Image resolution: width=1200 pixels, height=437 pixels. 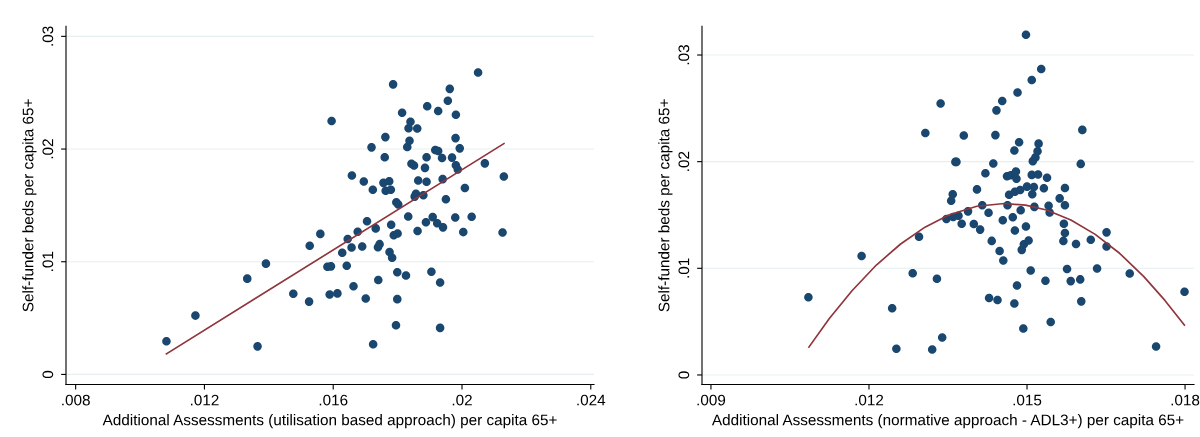 I want to click on x-tick-label: .009, so click(x=711, y=400).